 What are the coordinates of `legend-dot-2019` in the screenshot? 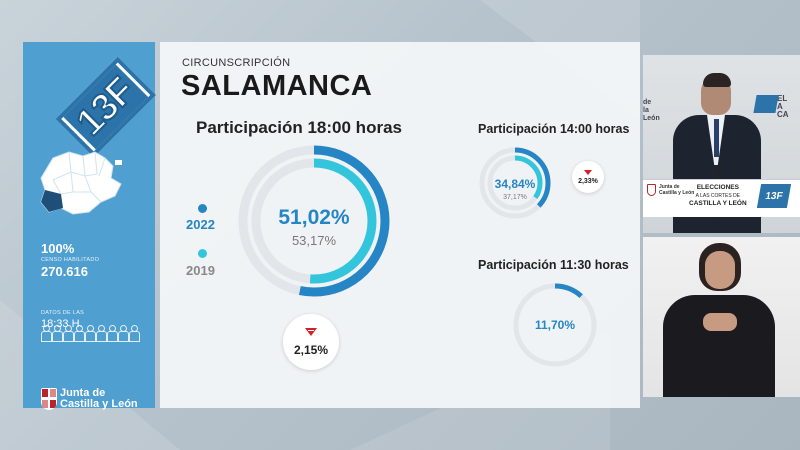 It's located at (202, 253).